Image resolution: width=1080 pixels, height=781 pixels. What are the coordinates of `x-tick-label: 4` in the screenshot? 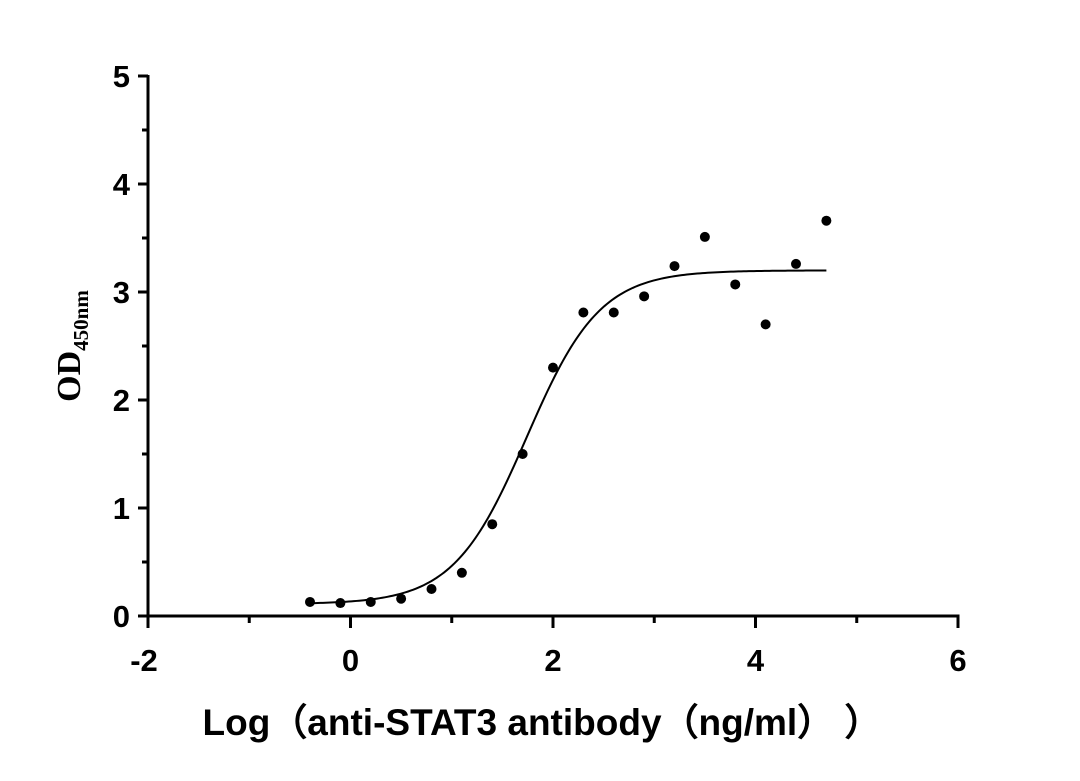 It's located at (756, 660).